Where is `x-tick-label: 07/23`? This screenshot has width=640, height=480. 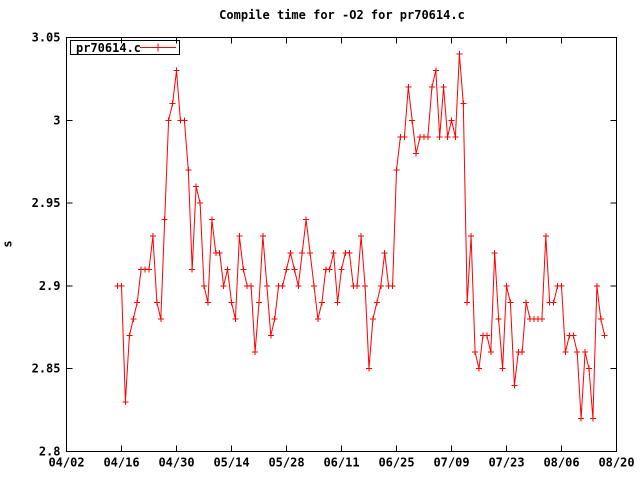 x-tick-label: 07/23 is located at coordinates (506, 463).